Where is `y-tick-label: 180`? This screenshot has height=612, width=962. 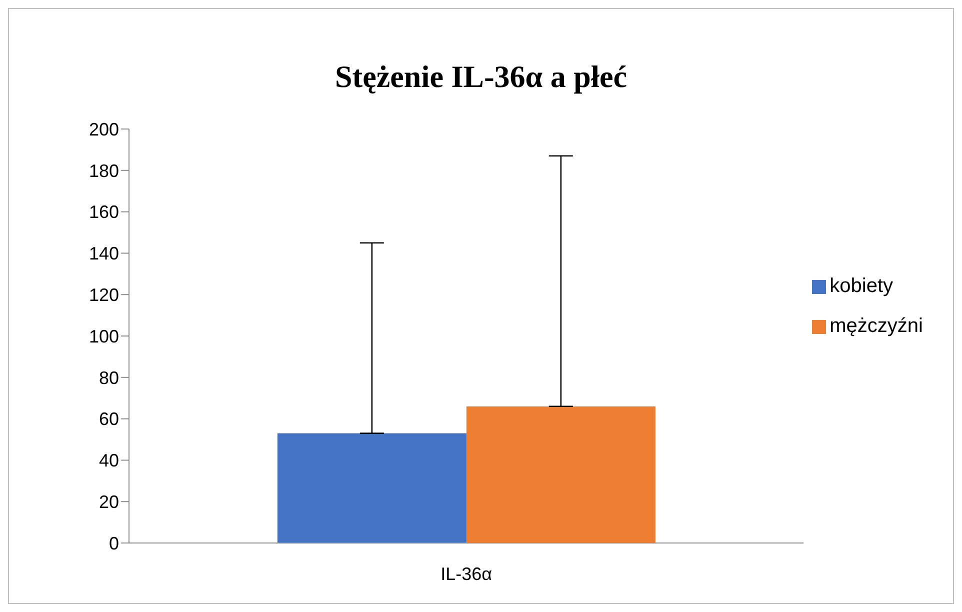
y-tick-label: 180 is located at coordinates (103, 170).